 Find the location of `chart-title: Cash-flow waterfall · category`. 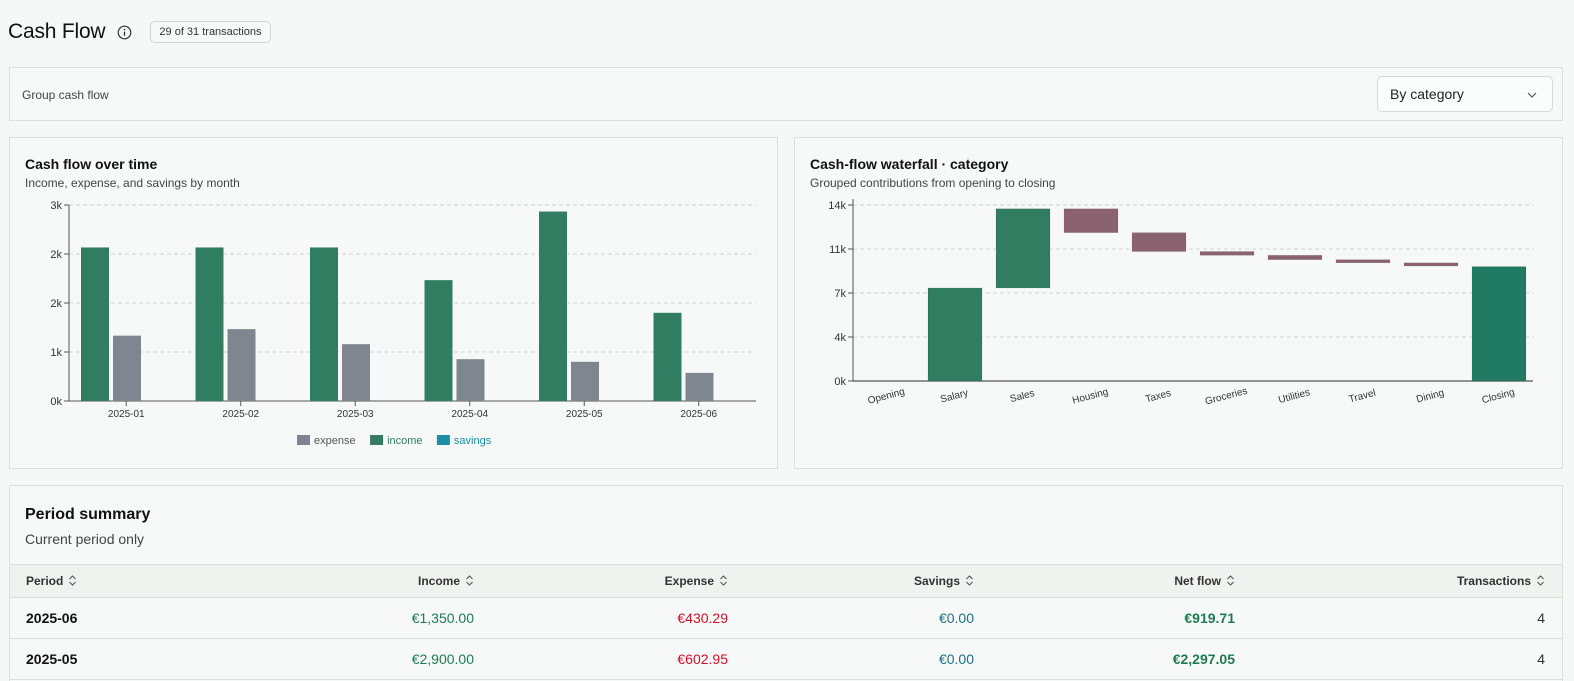

chart-title: Cash-flow waterfall · category is located at coordinates (909, 164).